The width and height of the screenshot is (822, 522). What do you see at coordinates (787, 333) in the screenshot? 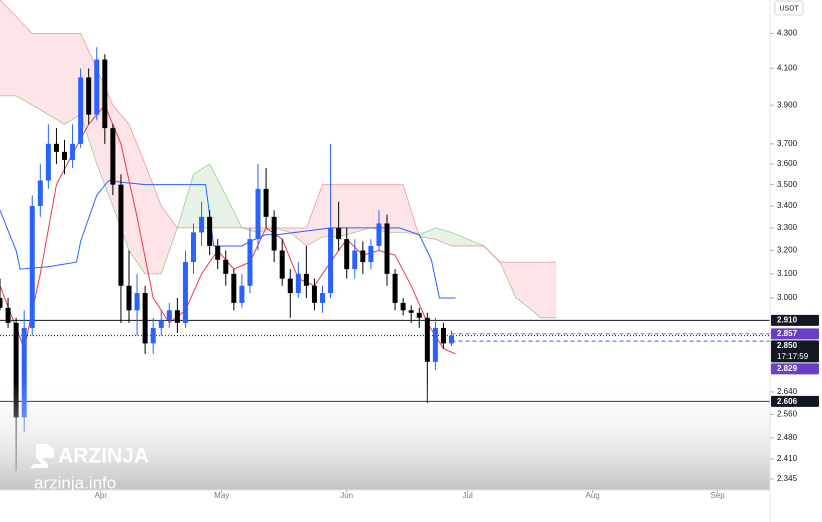
I see `price-label: 2.857` at bounding box center [787, 333].